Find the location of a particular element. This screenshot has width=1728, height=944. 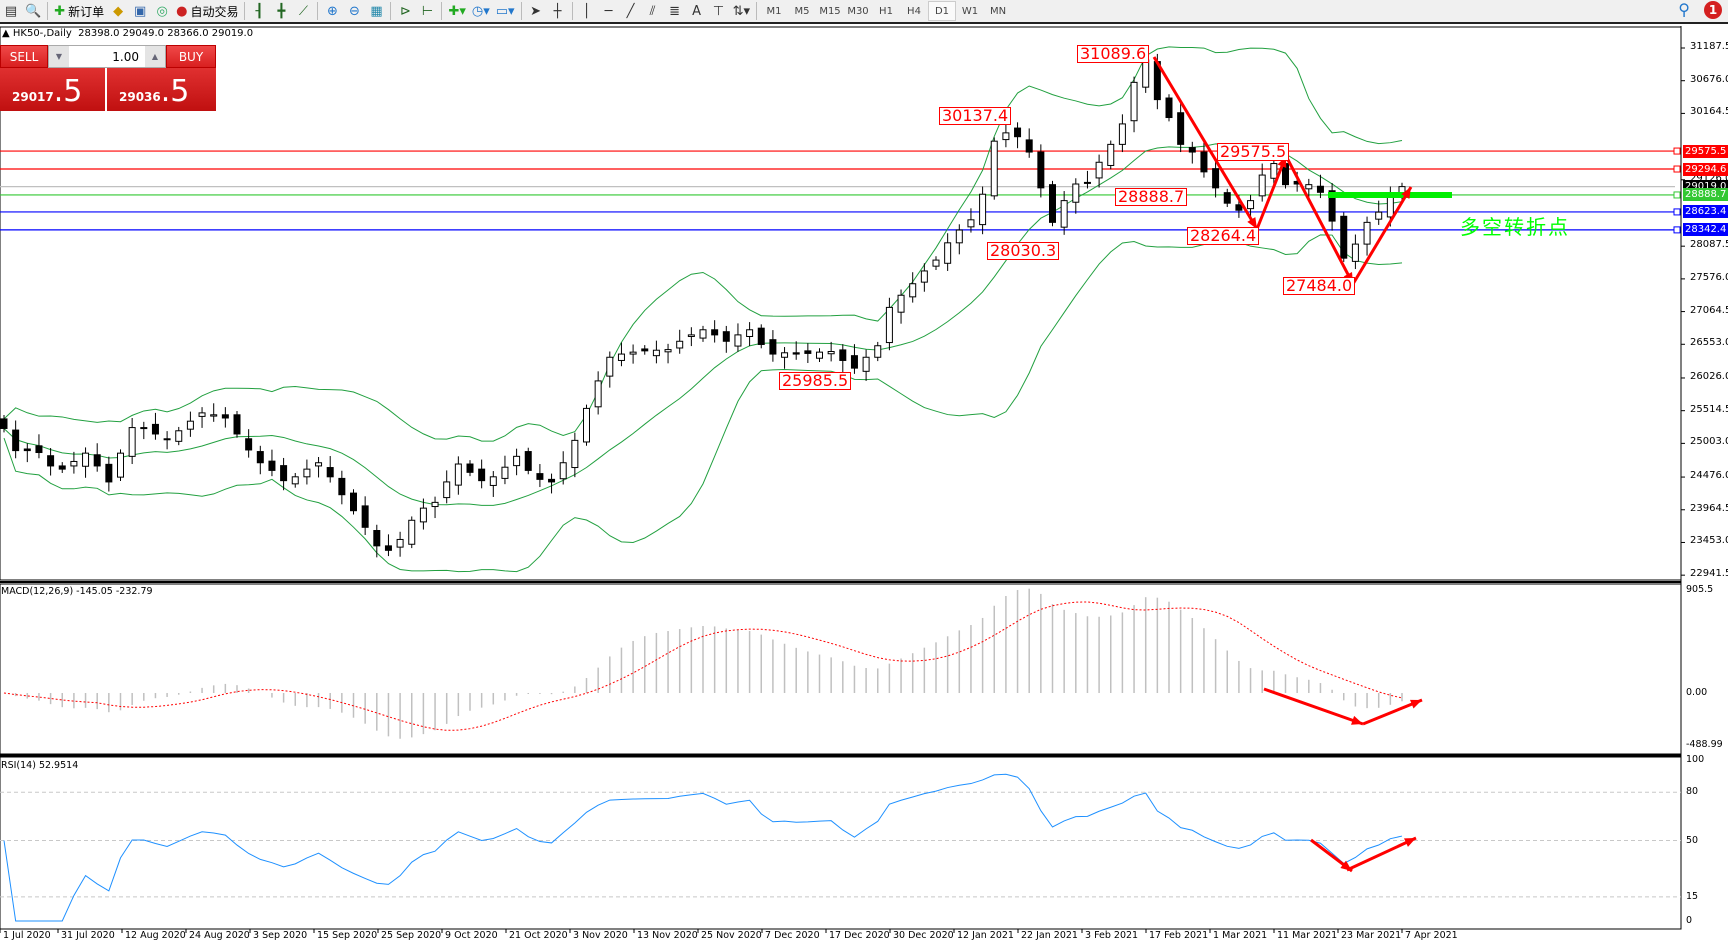

rsi-line is located at coordinates (703, 847).